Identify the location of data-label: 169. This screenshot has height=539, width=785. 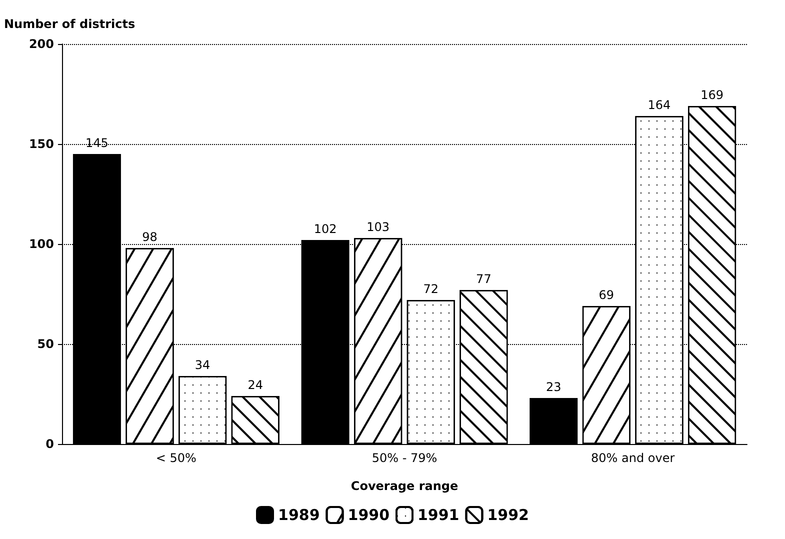
(712, 95).